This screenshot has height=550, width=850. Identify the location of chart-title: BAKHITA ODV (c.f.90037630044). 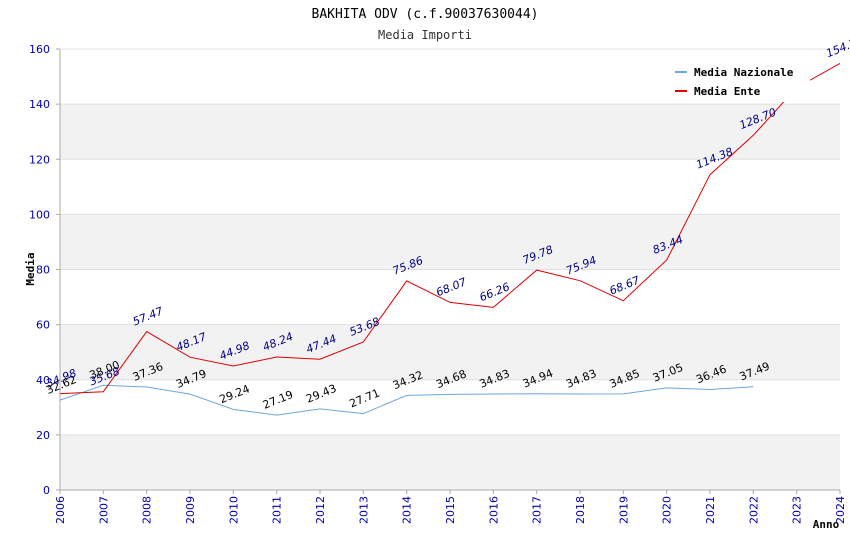
(425, 14).